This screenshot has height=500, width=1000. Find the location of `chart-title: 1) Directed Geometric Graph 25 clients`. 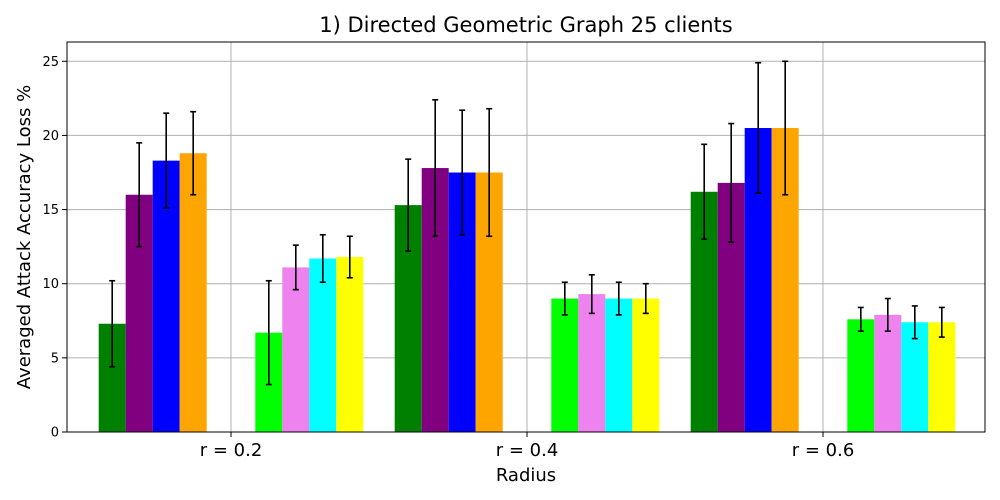

chart-title: 1) Directed Geometric Graph 25 clients is located at coordinates (525, 25).